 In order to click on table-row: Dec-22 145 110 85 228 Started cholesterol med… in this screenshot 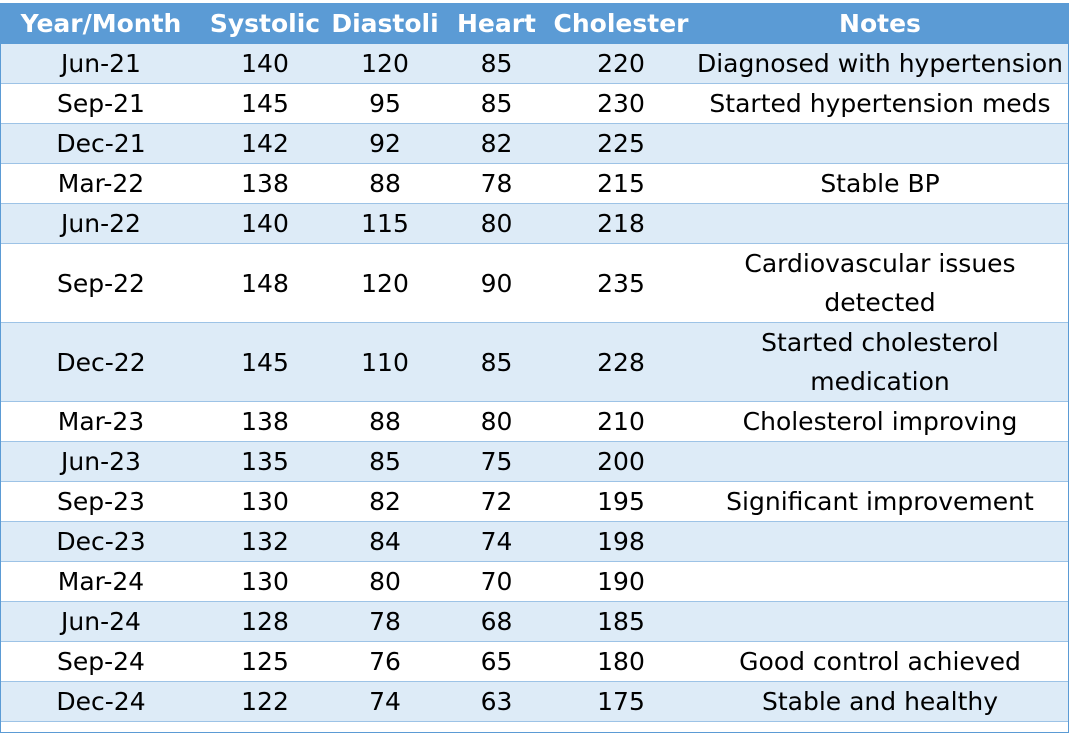, I will do `click(534, 362)`.